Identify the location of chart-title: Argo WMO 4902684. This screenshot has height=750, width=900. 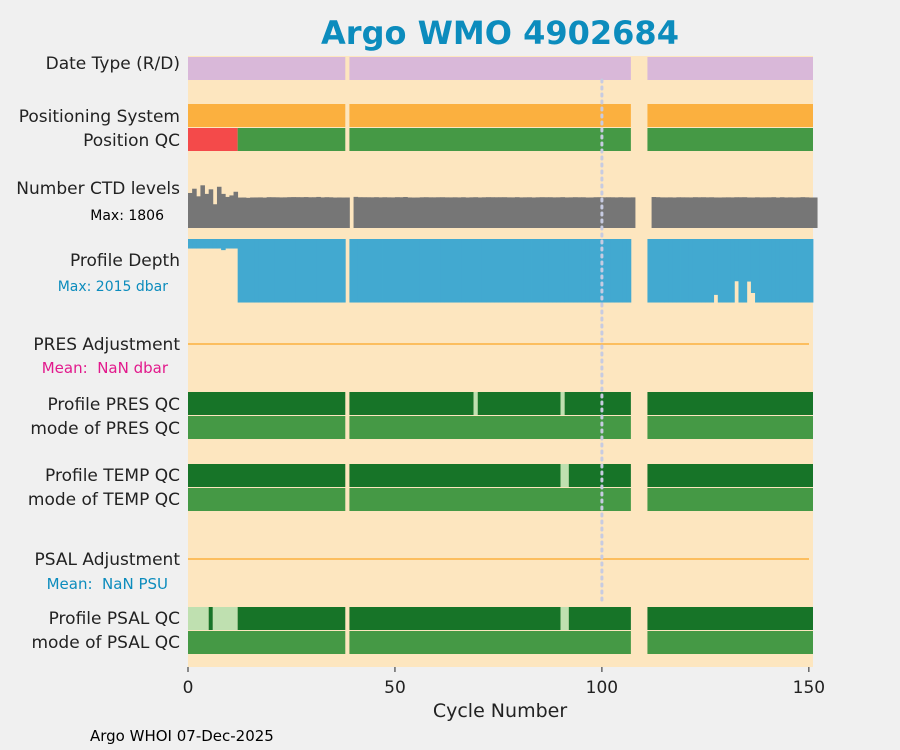
(500, 33).